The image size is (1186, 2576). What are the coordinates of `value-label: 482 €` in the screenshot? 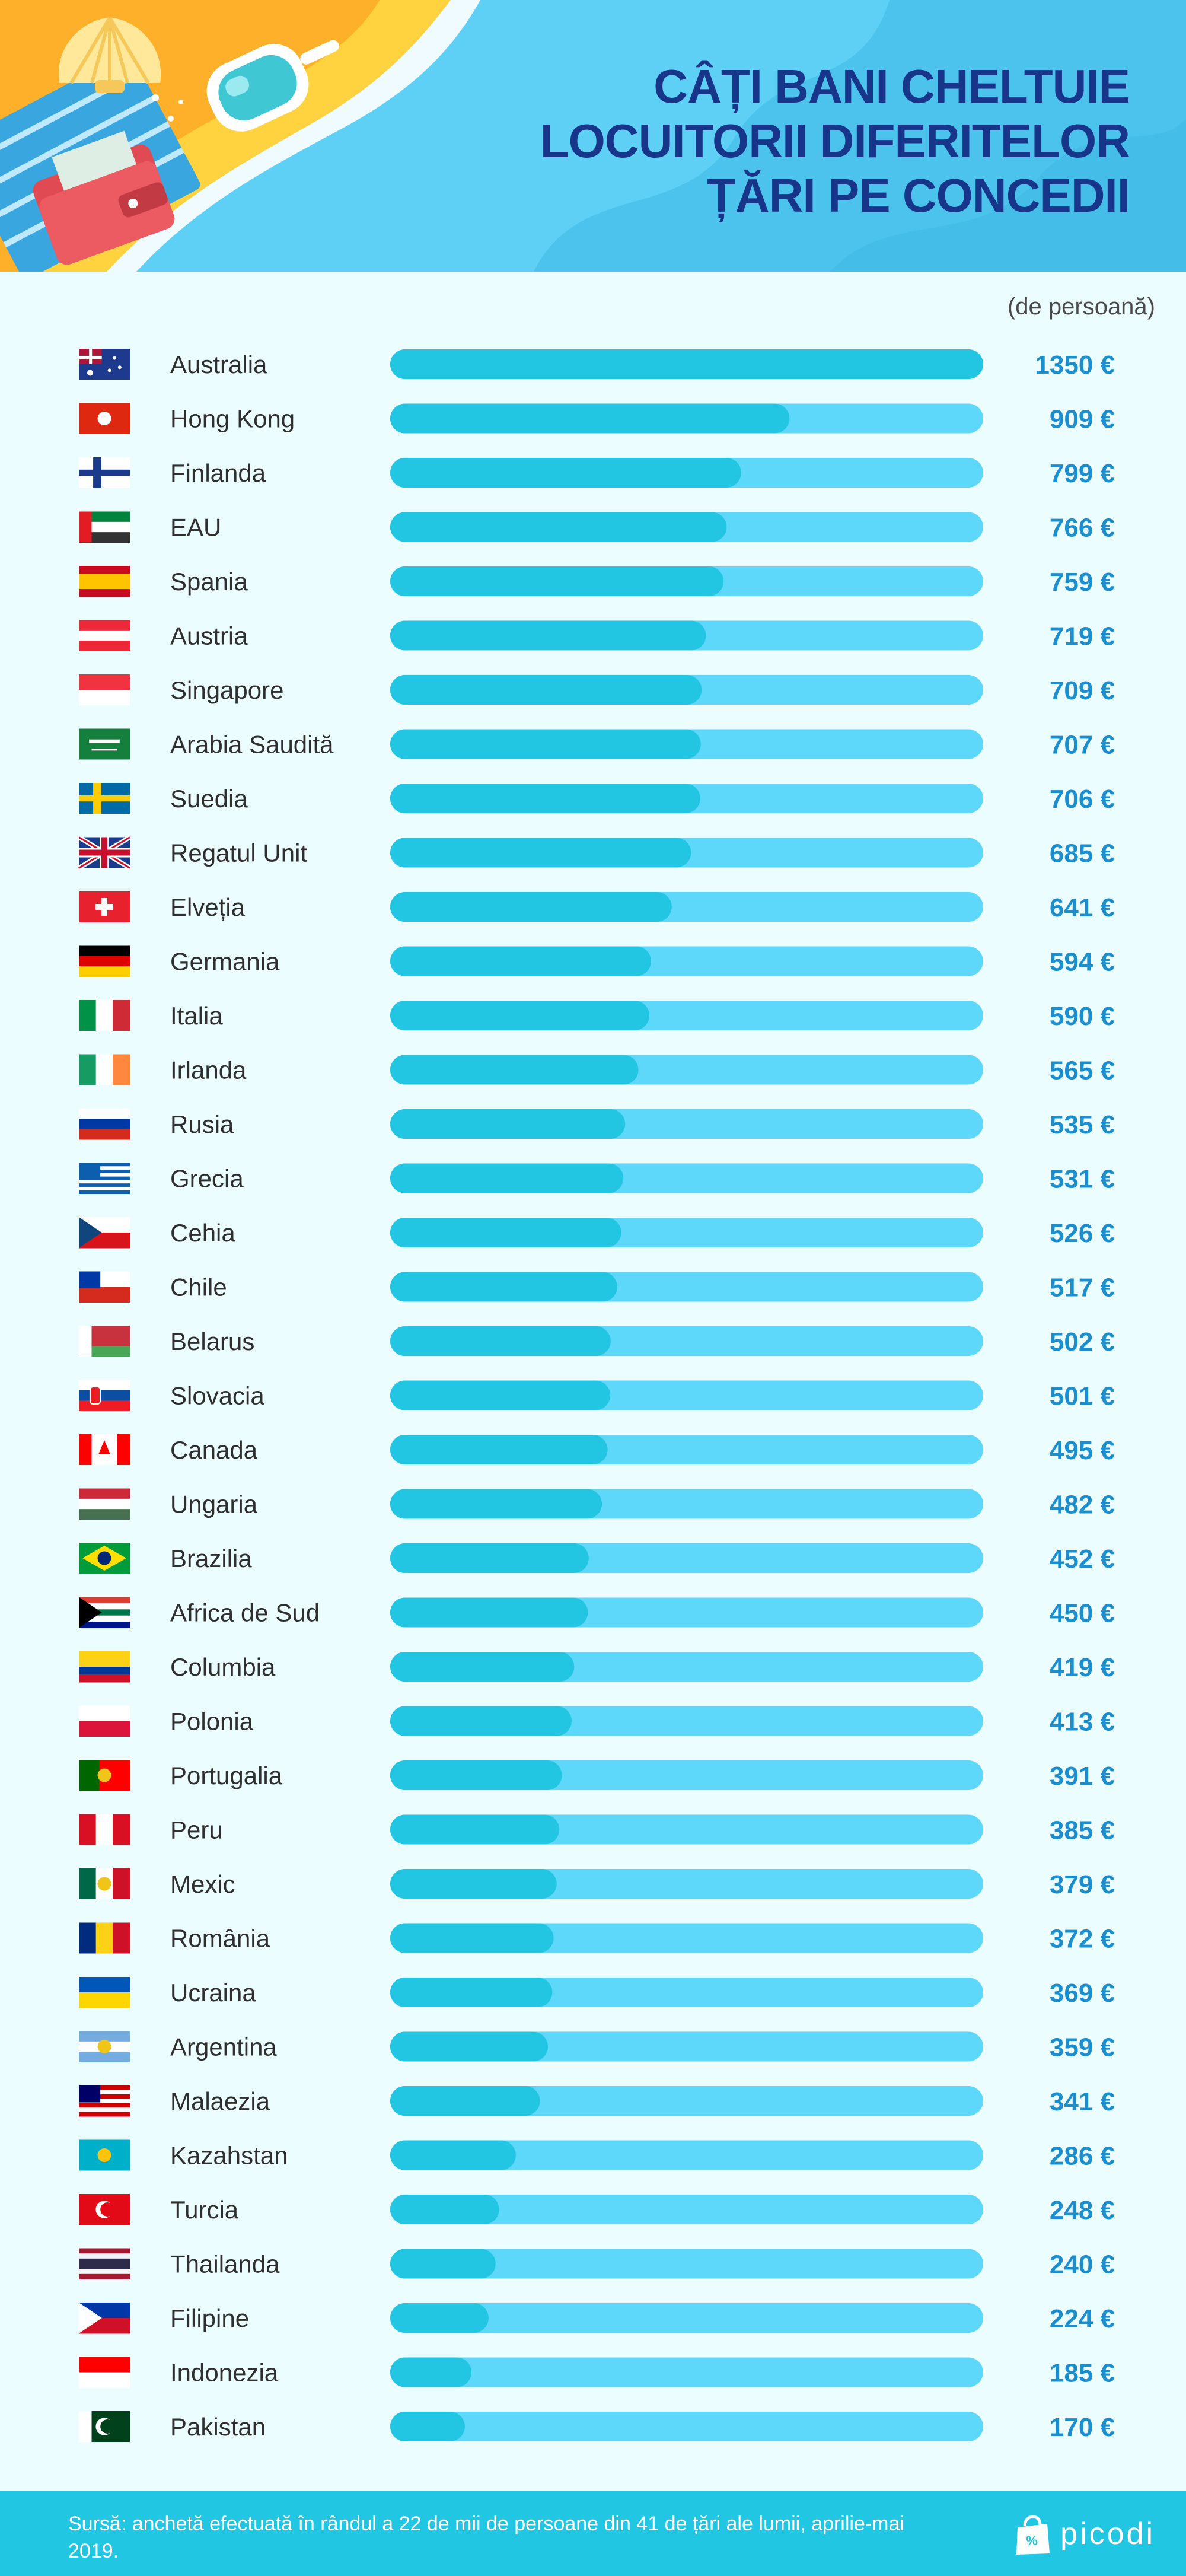 It's located at (1082, 1505).